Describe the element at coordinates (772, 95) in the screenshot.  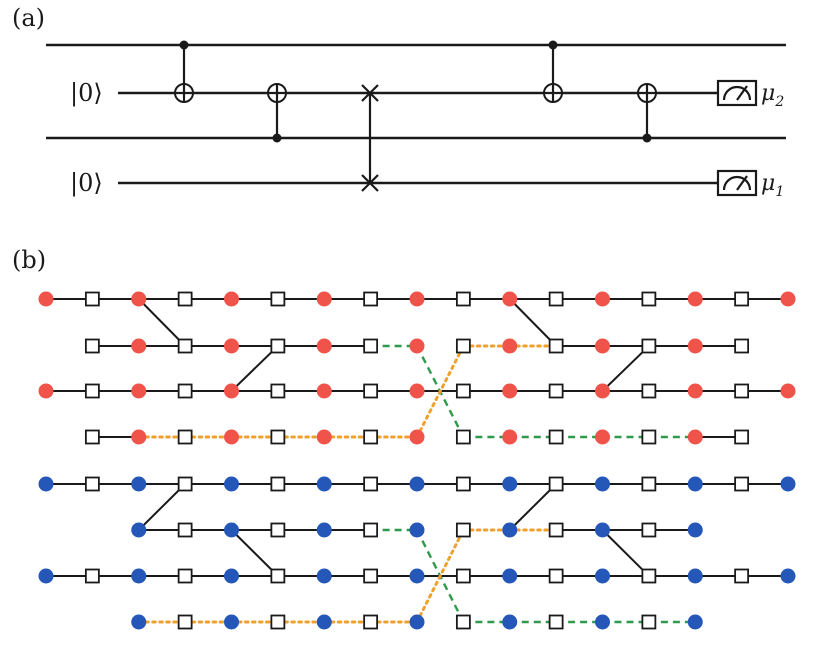
I see `measurement-label-mu2: μ2` at that location.